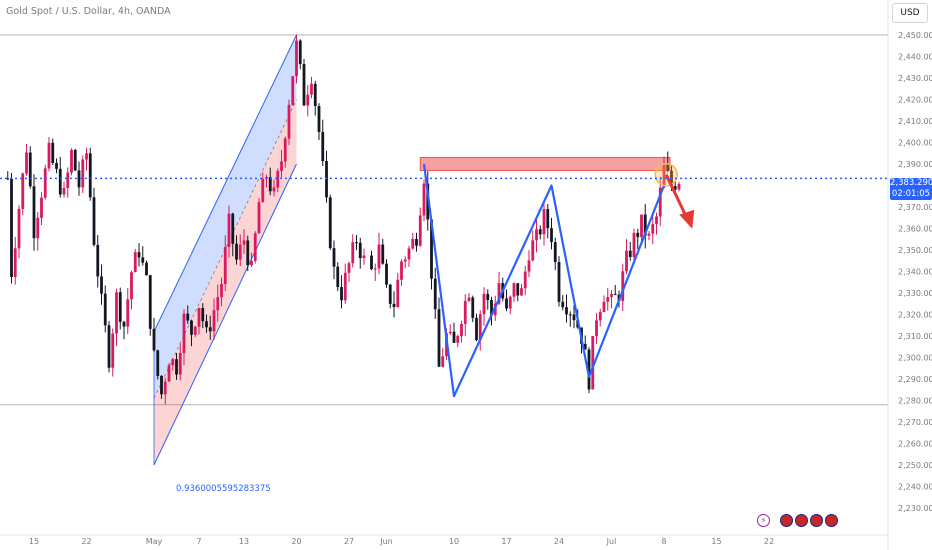 This screenshot has width=932, height=550. Describe the element at coordinates (915, 78) in the screenshot. I see `price-tick-label: 2,430.000` at that location.